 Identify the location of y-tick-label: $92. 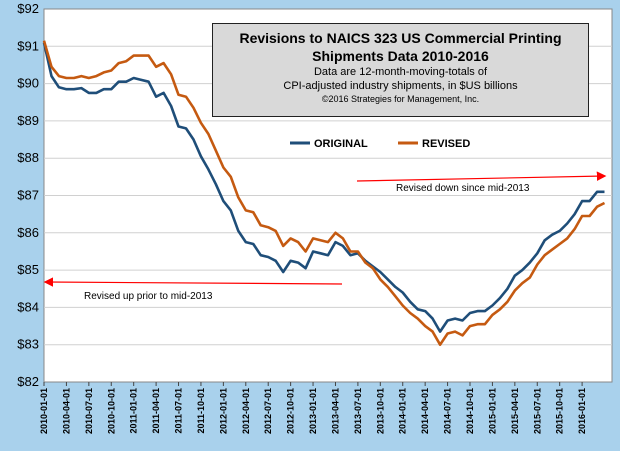
(28, 8).